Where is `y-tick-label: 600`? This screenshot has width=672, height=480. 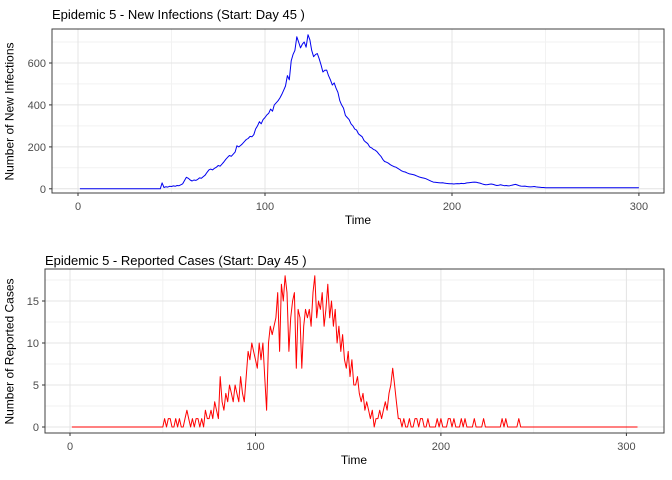 y-tick-label: 600 is located at coordinates (37, 64).